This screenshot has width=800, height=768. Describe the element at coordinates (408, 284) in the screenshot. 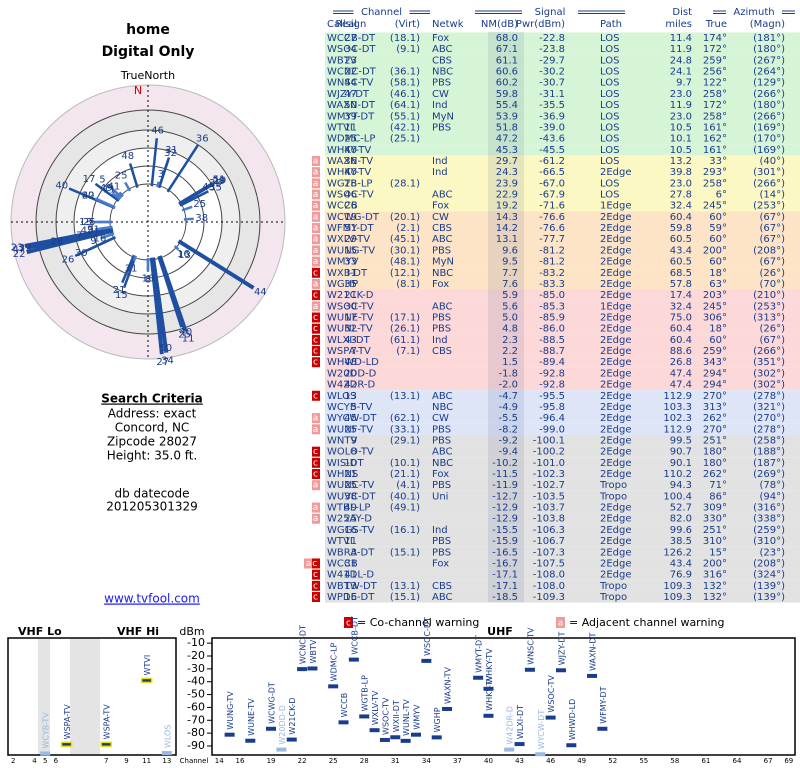

I see `table-cell: (8.1)` at that location.